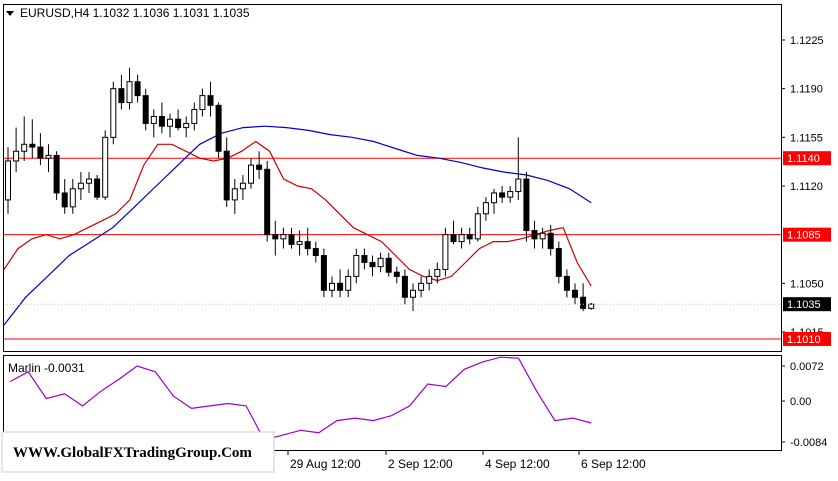  Describe the element at coordinates (806, 138) in the screenshot. I see `price-tick-2: 1.1155` at that location.